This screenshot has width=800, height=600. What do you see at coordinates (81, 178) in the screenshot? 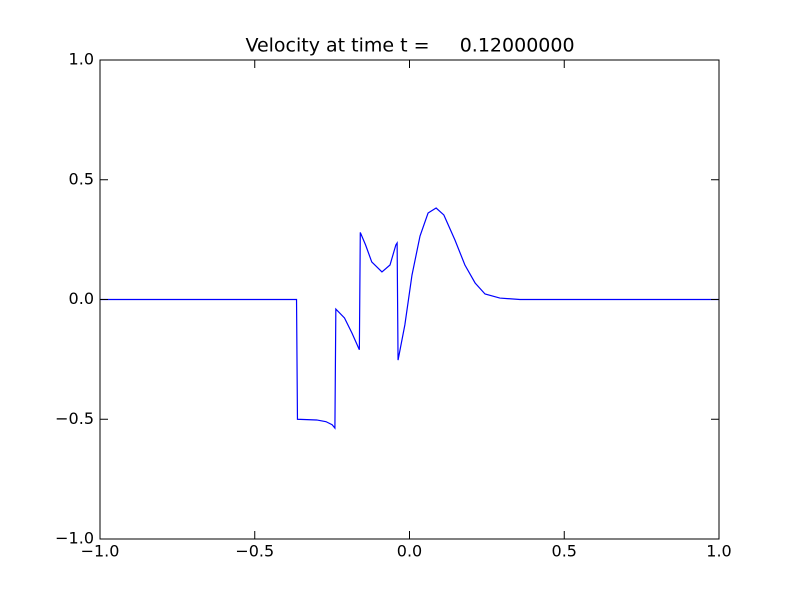
I see `y-tick-label: 0.5` at bounding box center [81, 178].